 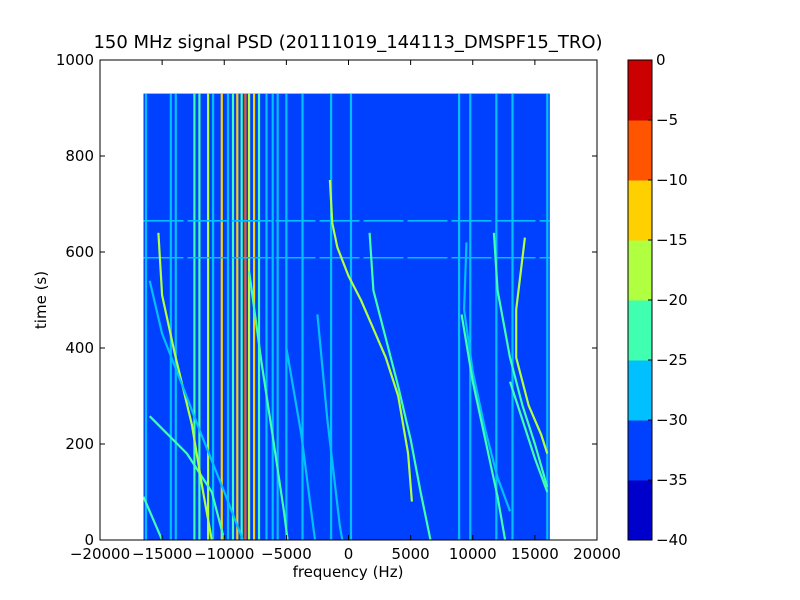 What do you see at coordinates (162, 554) in the screenshot?
I see `x-tick-label: −15000` at bounding box center [162, 554].